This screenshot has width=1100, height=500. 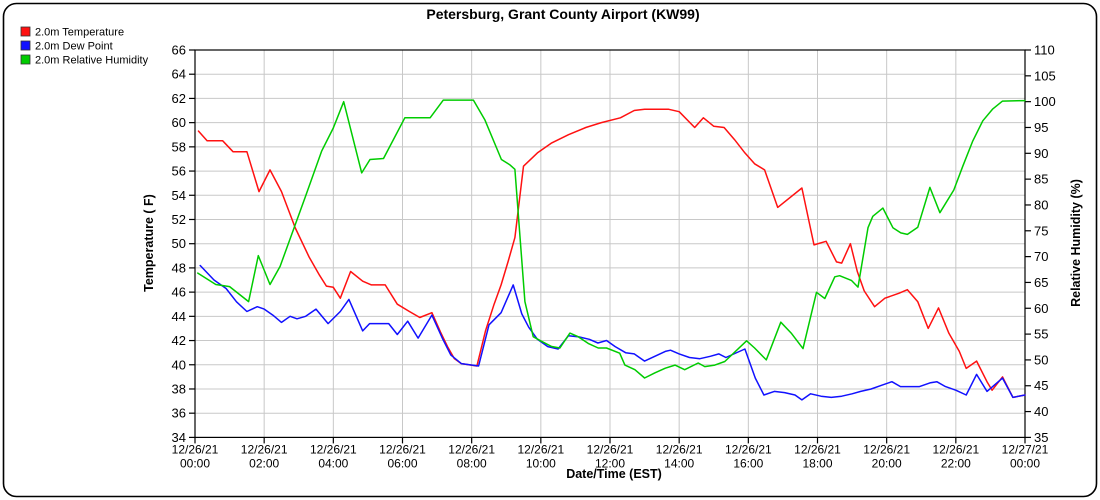 I want to click on legend-item-2-0m-temperature: 2.0m Temperature, so click(x=72, y=32).